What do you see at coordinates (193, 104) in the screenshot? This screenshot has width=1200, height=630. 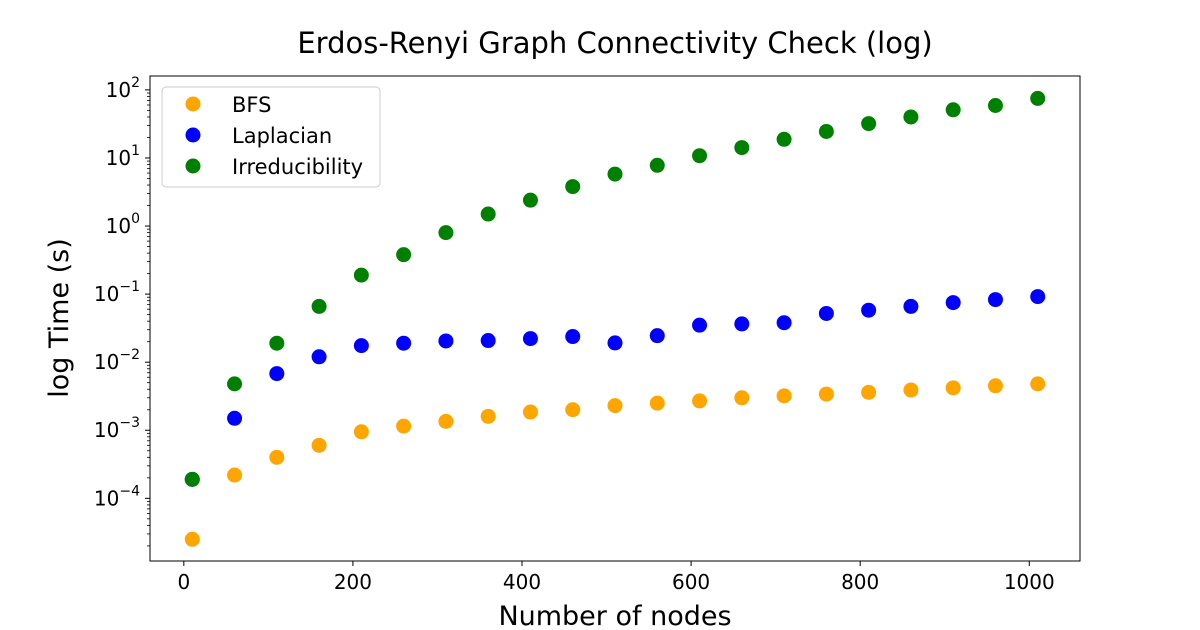 I see `legend-marker-bfs` at bounding box center [193, 104].